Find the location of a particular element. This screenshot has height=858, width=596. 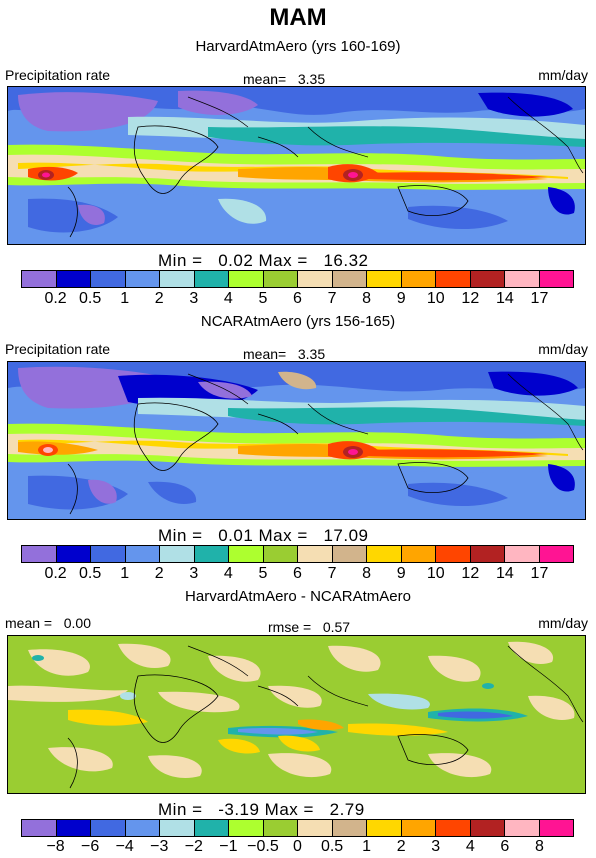

figure-title: MAM is located at coordinates (298, 17).